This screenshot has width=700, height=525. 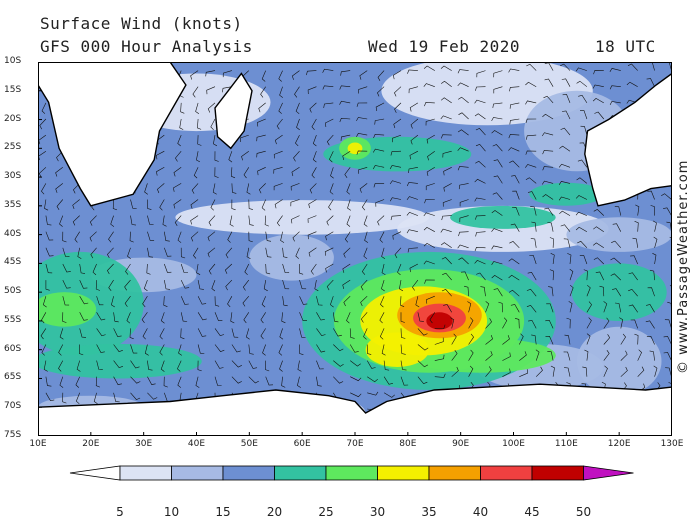 I want to click on landmass-southern-africa, so click(x=112, y=134).